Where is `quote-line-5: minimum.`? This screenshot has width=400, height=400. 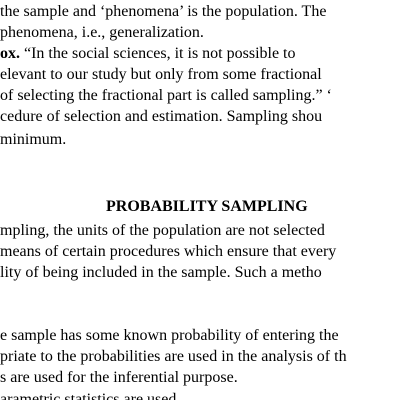 quote-line-5: minimum. is located at coordinates (33, 139).